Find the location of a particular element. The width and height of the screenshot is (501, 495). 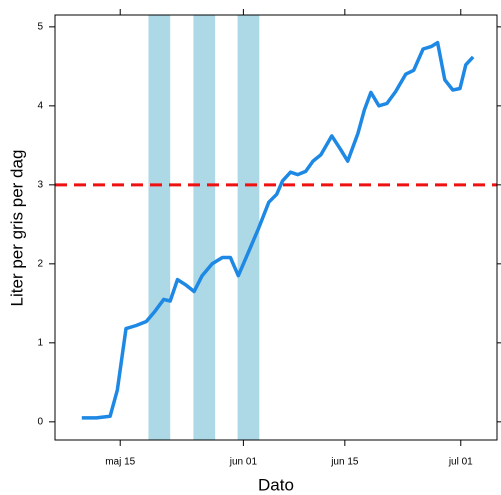

y-tick-label: 1 is located at coordinates (40, 342).